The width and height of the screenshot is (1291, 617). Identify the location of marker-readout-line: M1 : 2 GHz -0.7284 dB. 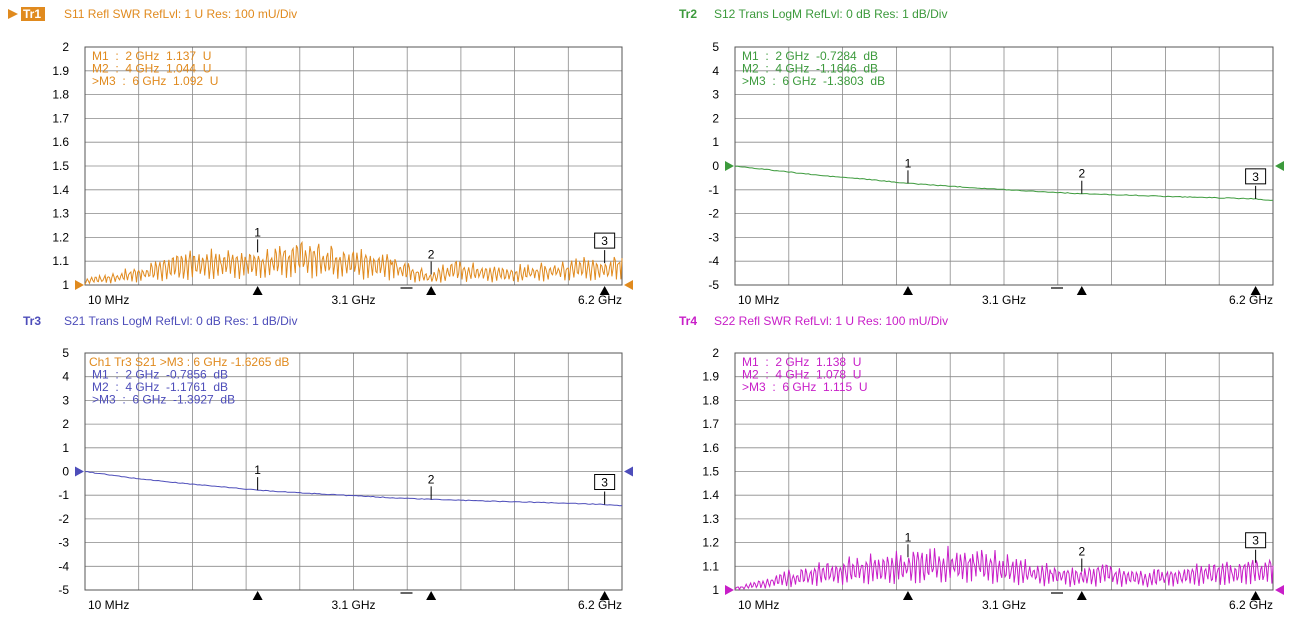
(810, 56).